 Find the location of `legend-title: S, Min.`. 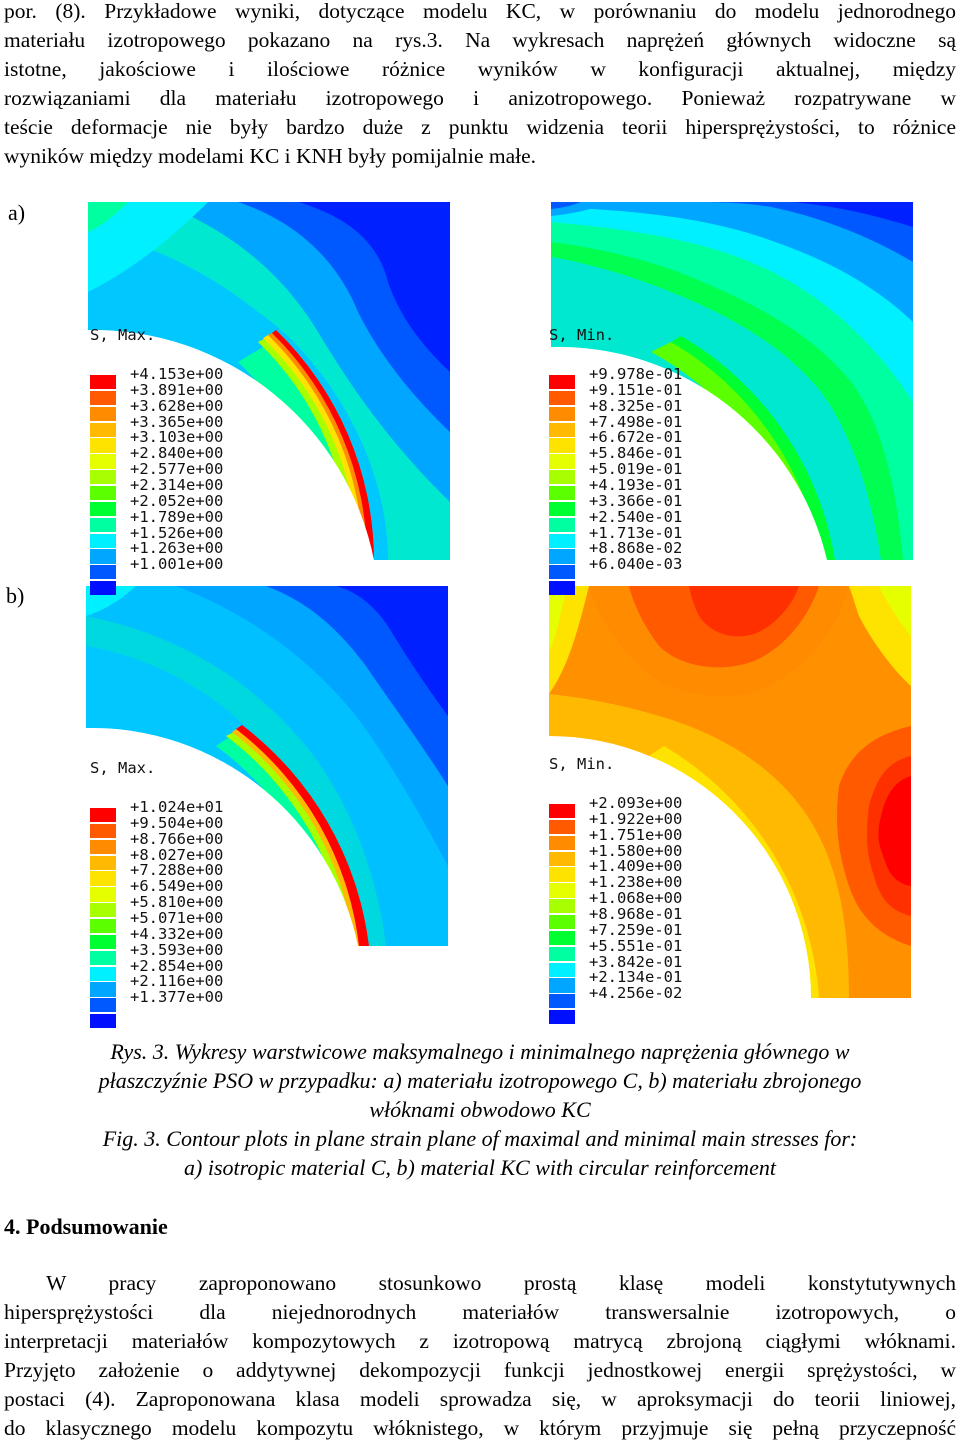

legend-title: S, Min. is located at coordinates (582, 764).